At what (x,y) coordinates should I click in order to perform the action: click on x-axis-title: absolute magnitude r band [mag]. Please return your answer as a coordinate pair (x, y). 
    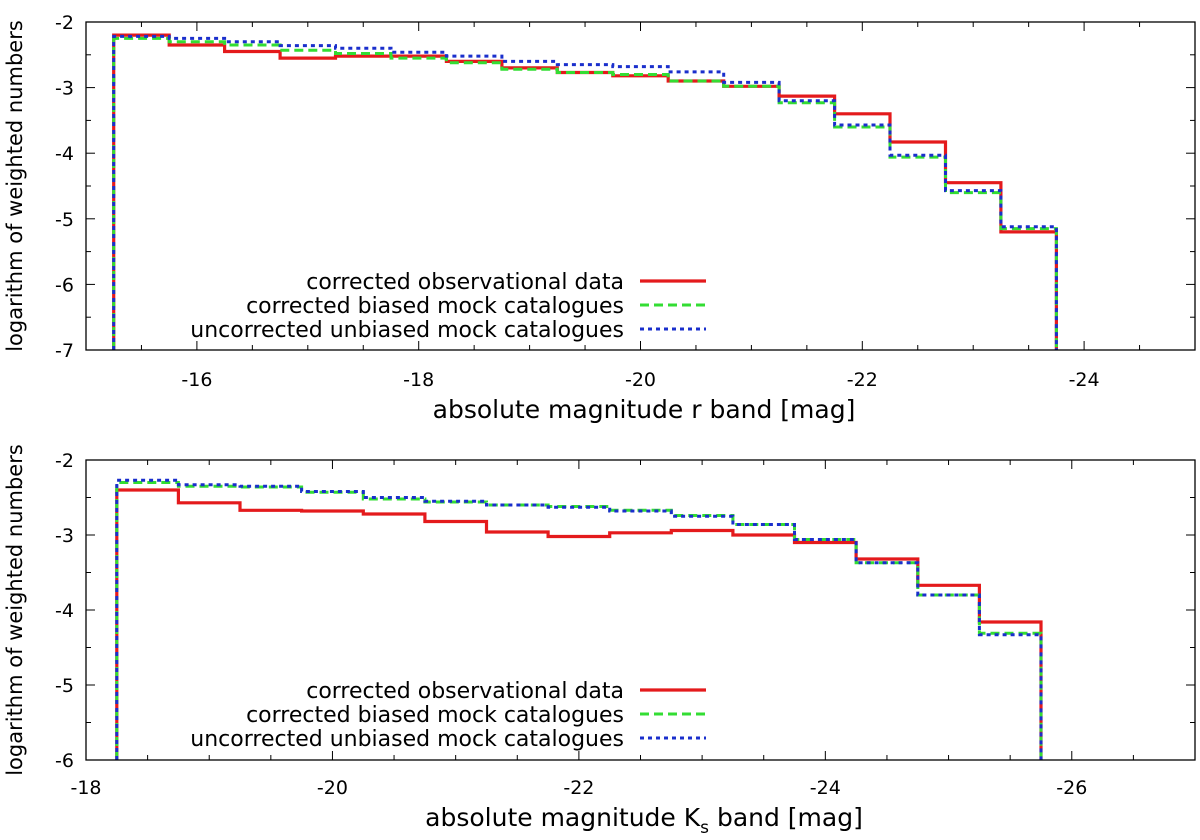
    Looking at the image, I should click on (644, 409).